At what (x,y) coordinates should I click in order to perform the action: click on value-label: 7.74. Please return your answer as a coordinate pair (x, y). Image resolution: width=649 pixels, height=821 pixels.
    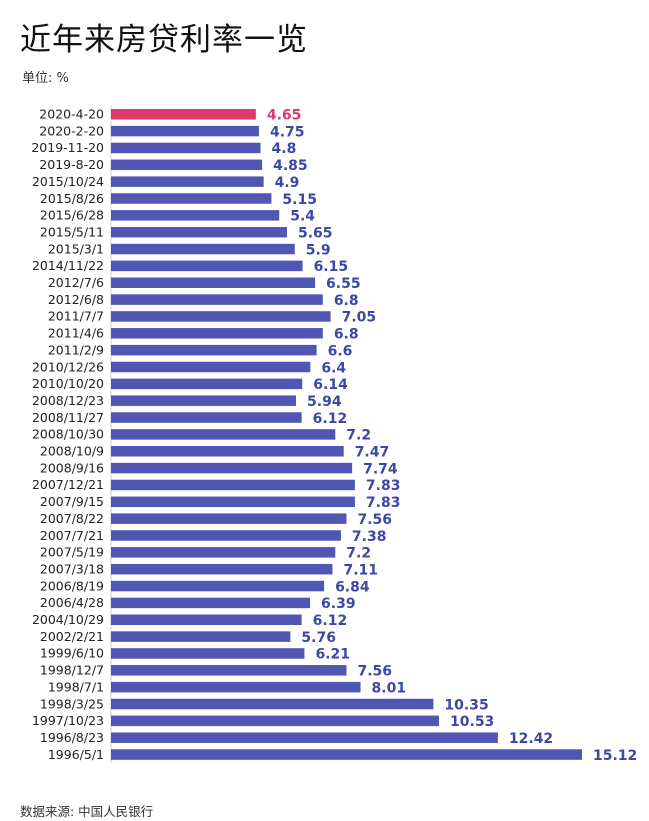
    Looking at the image, I should click on (380, 469).